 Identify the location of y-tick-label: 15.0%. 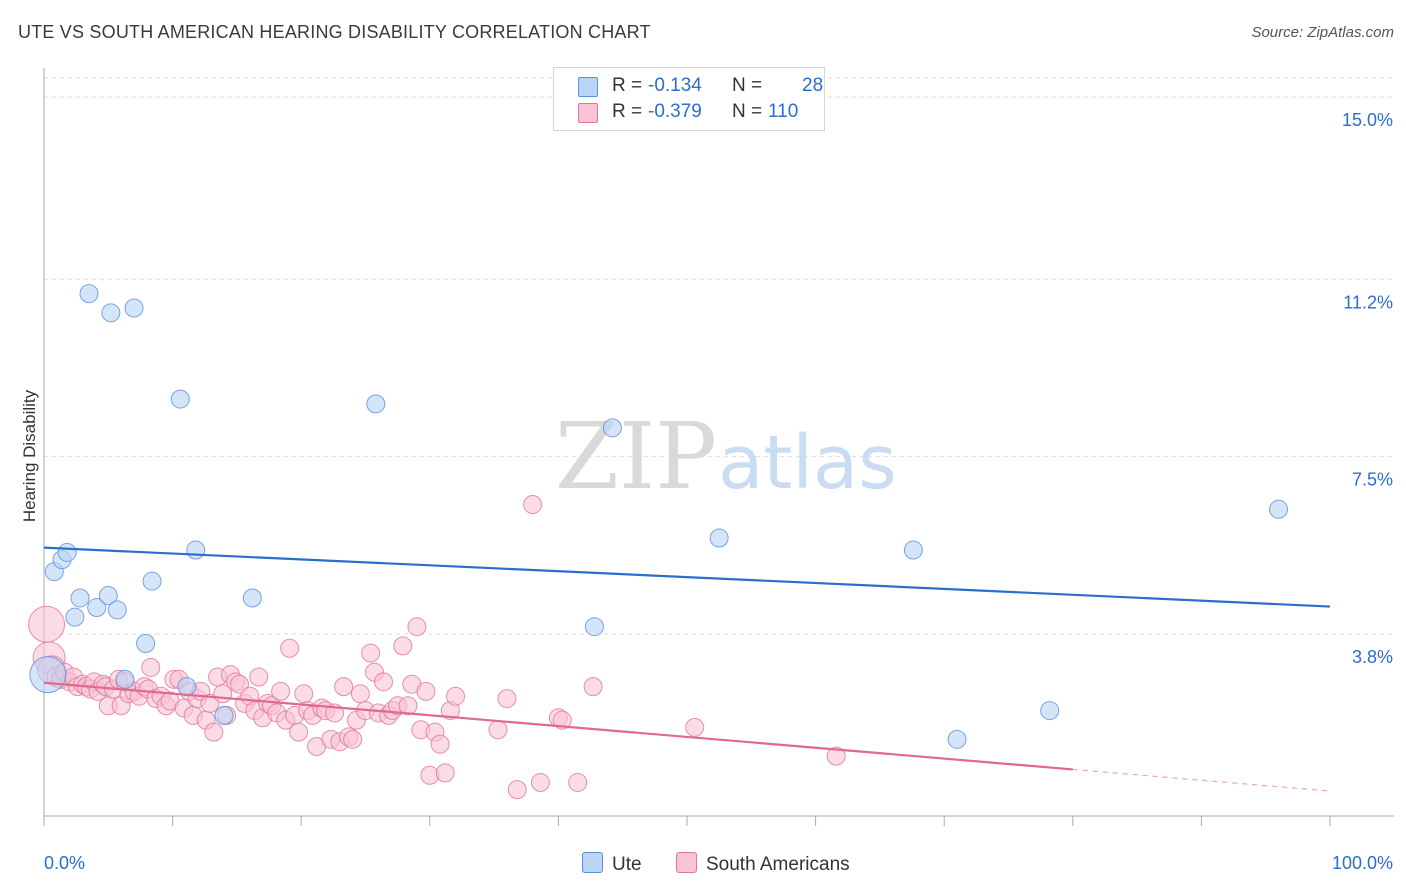
(1367, 120).